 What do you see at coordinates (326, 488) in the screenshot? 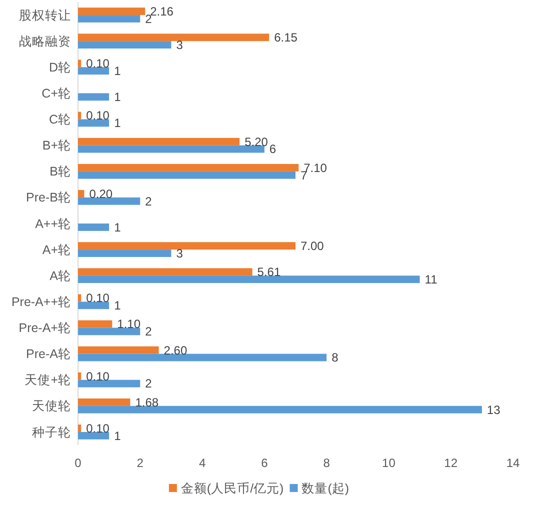
I see `legend-label: 数量(起)` at bounding box center [326, 488].